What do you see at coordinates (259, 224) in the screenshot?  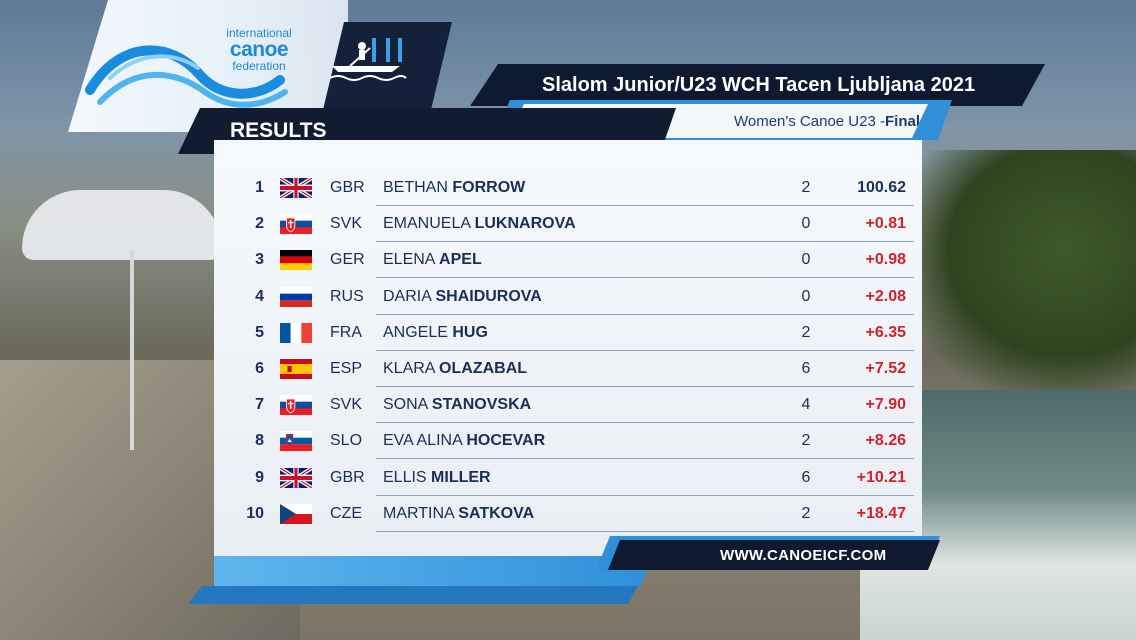 I see `rank: 2` at bounding box center [259, 224].